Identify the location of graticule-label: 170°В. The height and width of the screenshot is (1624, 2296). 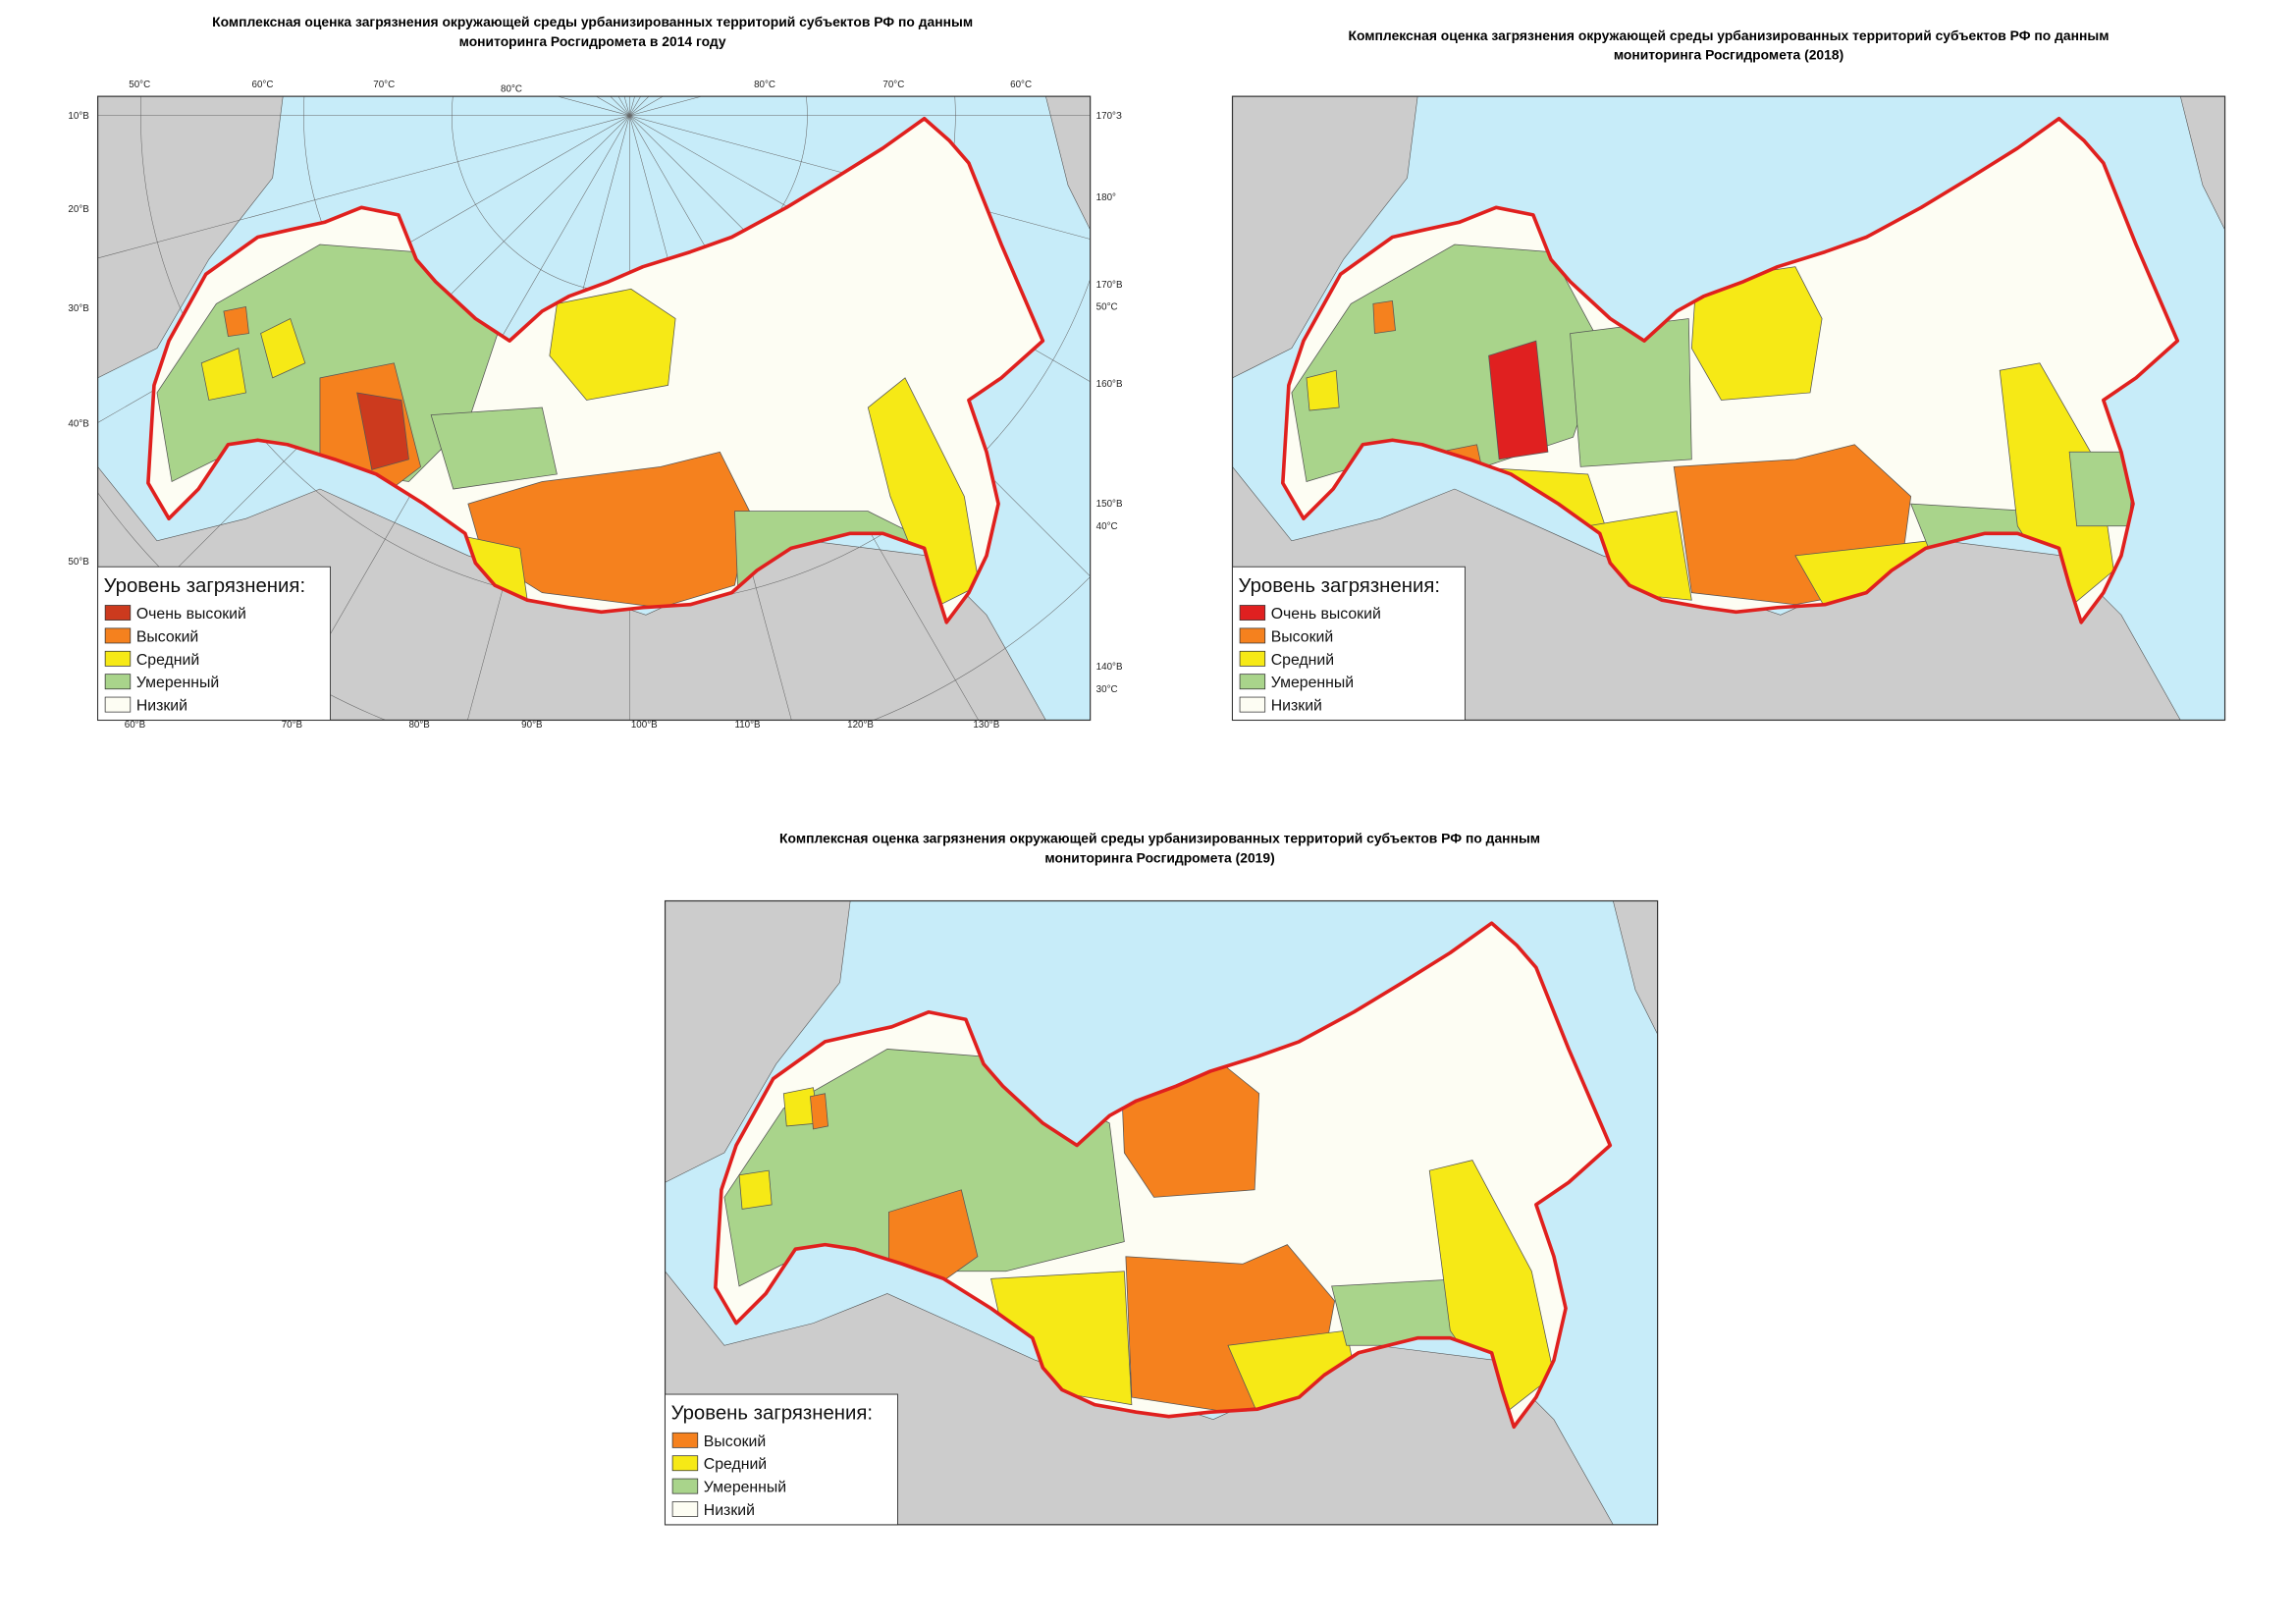
(1109, 285).